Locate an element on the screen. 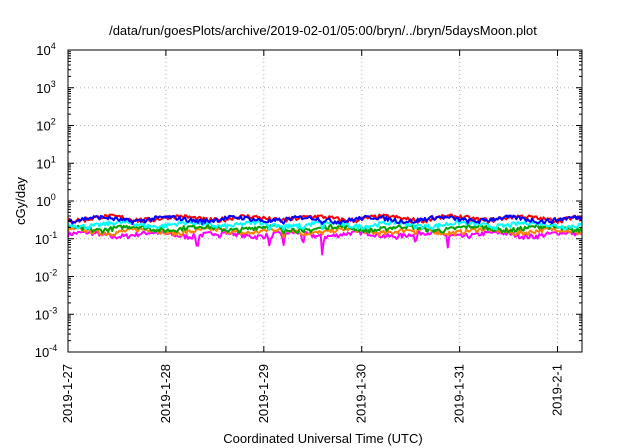 This screenshot has width=640, height=448. y-tick-label: 10¹ is located at coordinates (45, 162).